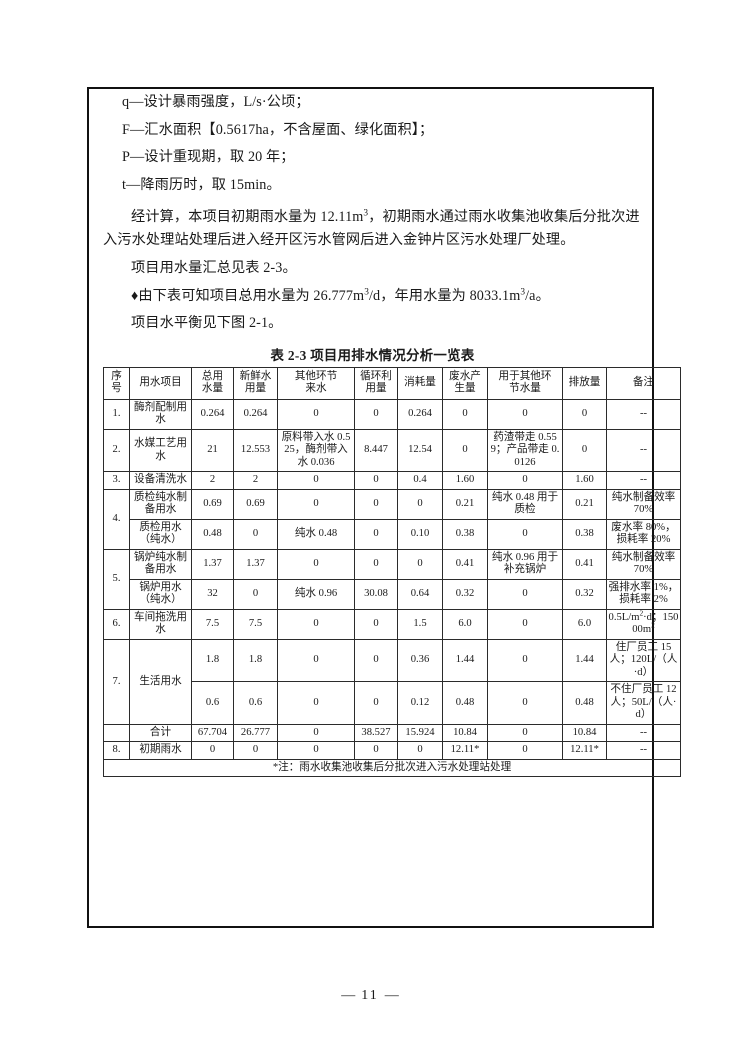 The height and width of the screenshot is (1046, 740). I want to click on cell-cycle-use: 30.08, so click(376, 594).